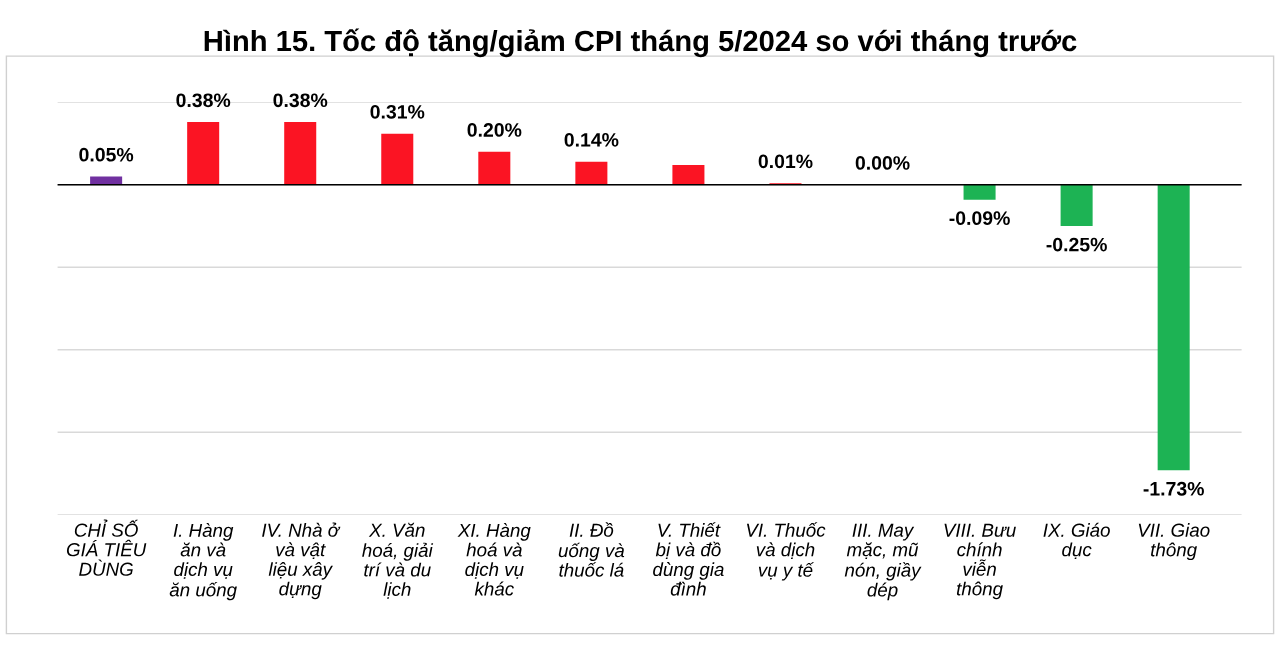 The height and width of the screenshot is (660, 1280). Describe the element at coordinates (979, 218) in the screenshot. I see `data-label: -0.09%` at that location.